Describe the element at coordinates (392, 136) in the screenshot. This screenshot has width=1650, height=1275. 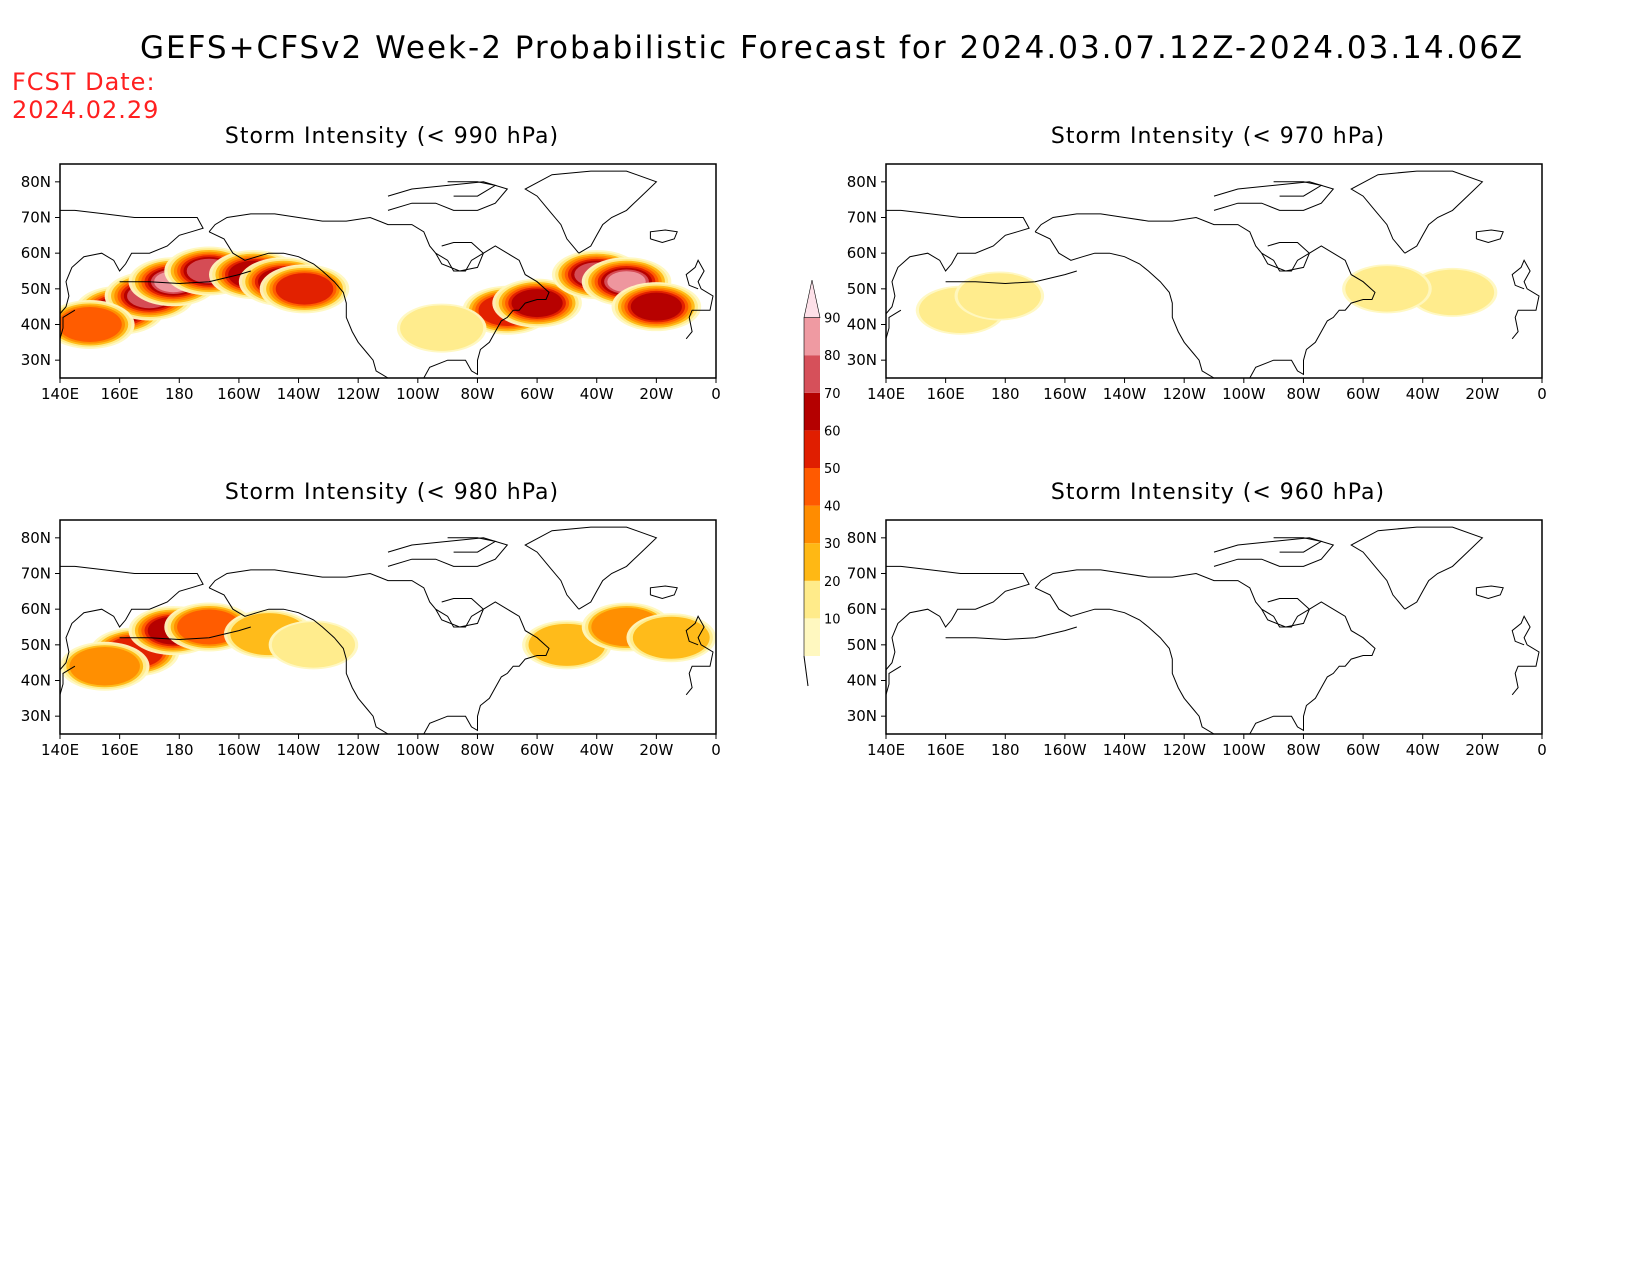
I see `panel-title-990: Storm Intensity (< 990 hPa)` at that location.